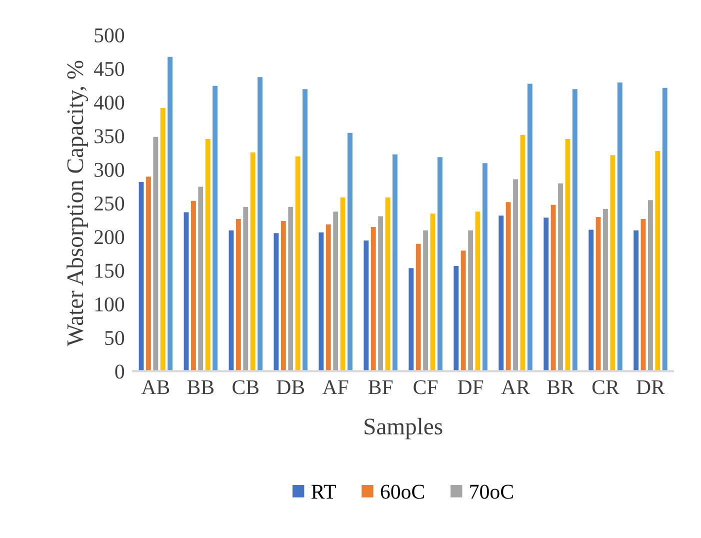 This screenshot has width=701, height=538. What do you see at coordinates (109, 136) in the screenshot?
I see `y-tick-label: 350` at bounding box center [109, 136].